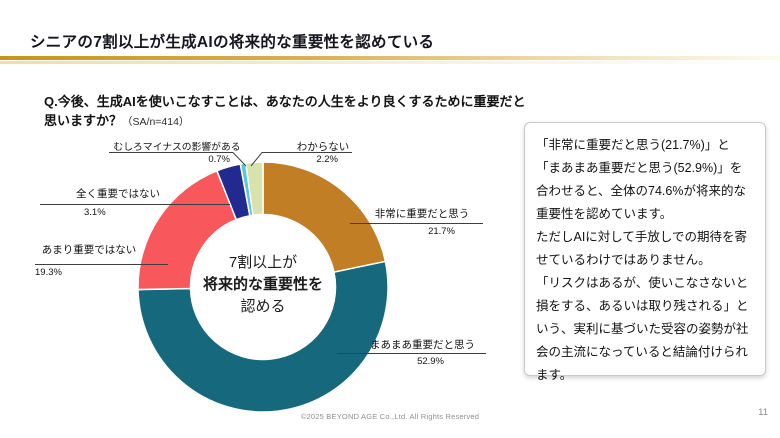 The width and height of the screenshot is (780, 438). What do you see at coordinates (156, 122) in the screenshot?
I see `question-note: （SA/n=414）` at bounding box center [156, 122].